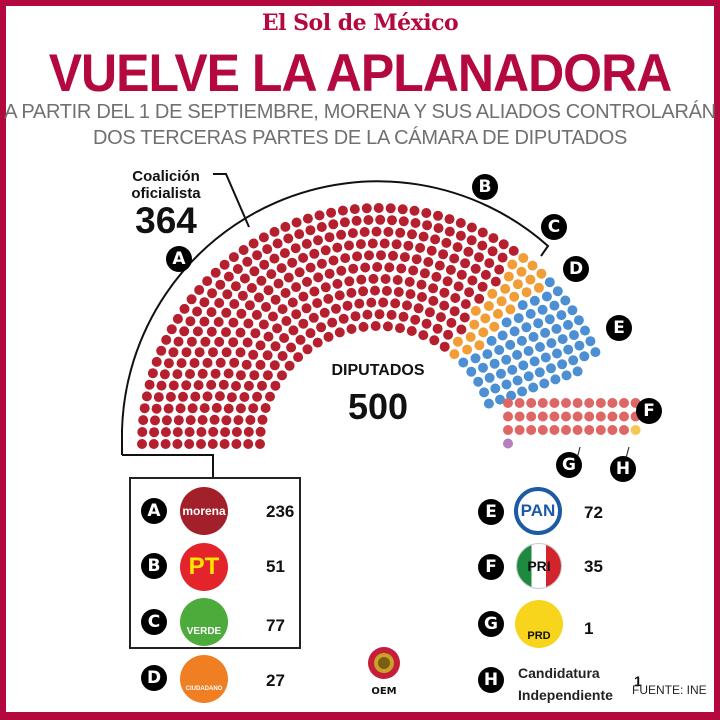 The width and height of the screenshot is (720, 720). What do you see at coordinates (204, 622) in the screenshot?
I see `verde-logo-icon: VERDE` at bounding box center [204, 622].